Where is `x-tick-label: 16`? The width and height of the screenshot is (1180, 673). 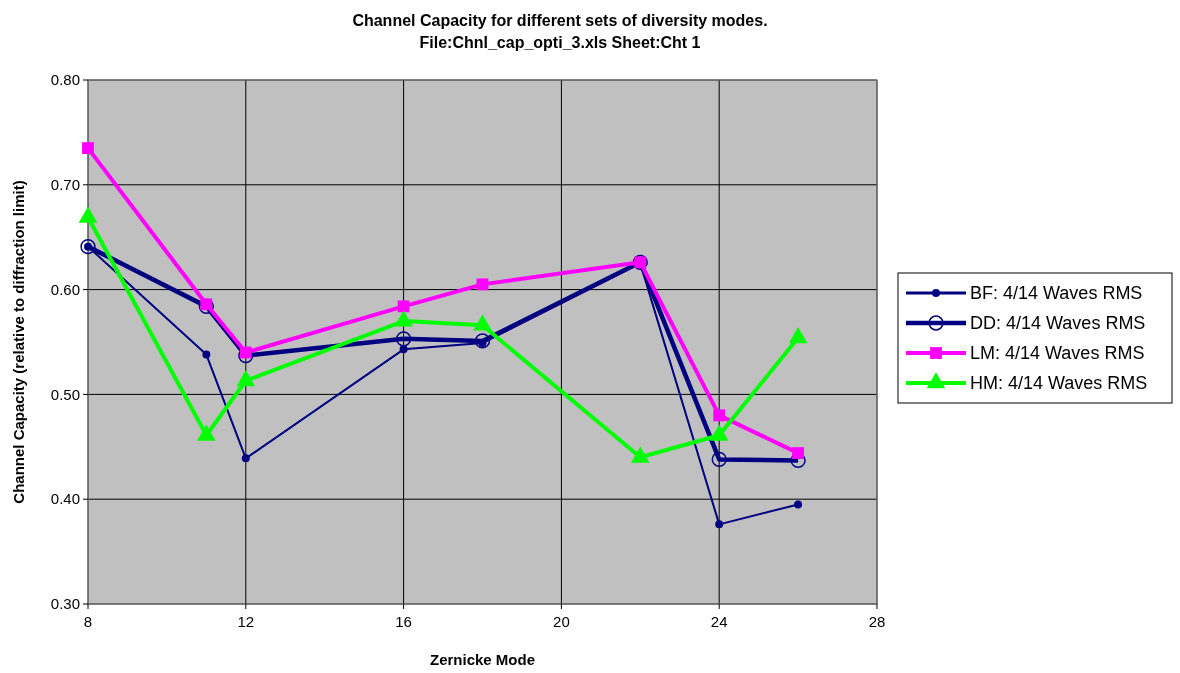 x-tick-label: 16 is located at coordinates (403, 621).